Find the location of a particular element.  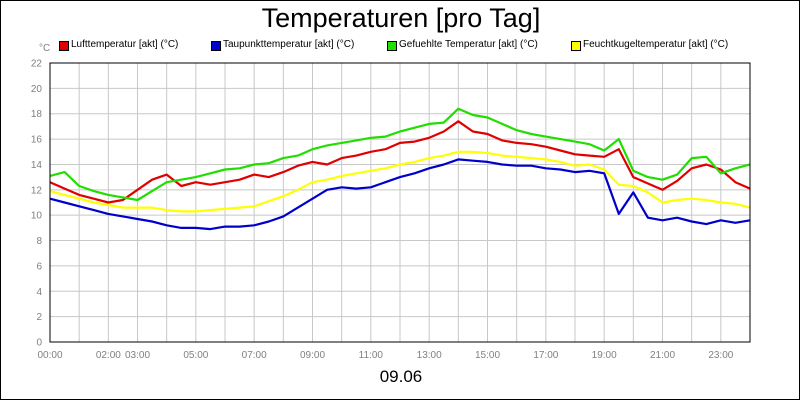

y-tick-label: 8 is located at coordinates (39, 241).